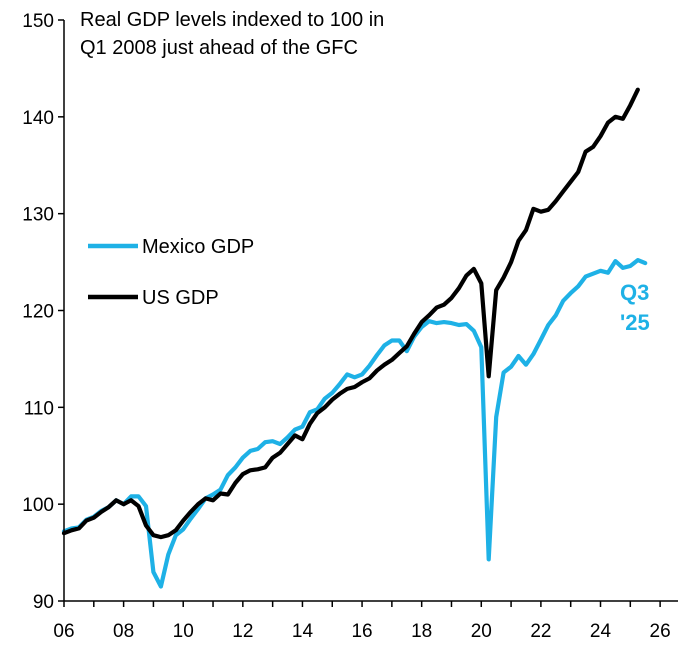 The height and width of the screenshot is (646, 680). I want to click on end-label-quarter: Q3, so click(634, 292).